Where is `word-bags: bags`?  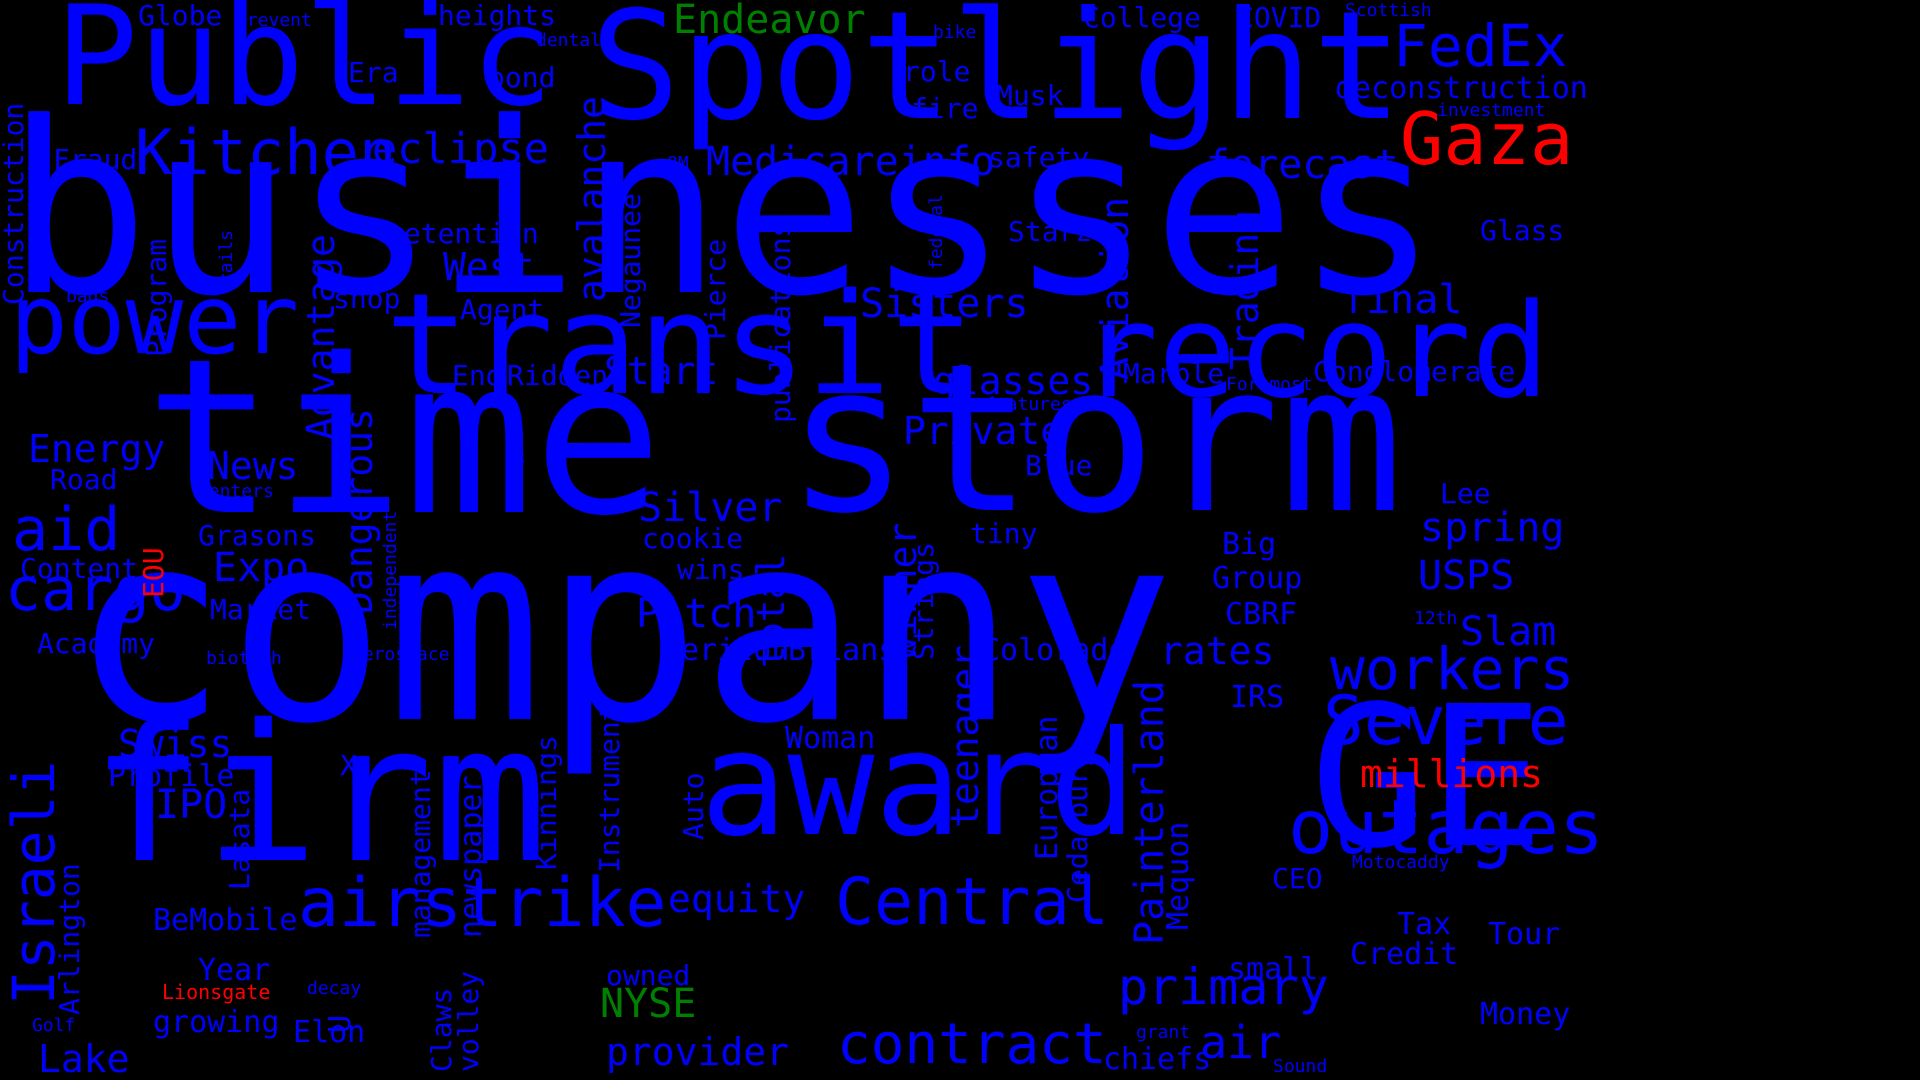
word-bags: bags is located at coordinates (88, 296).